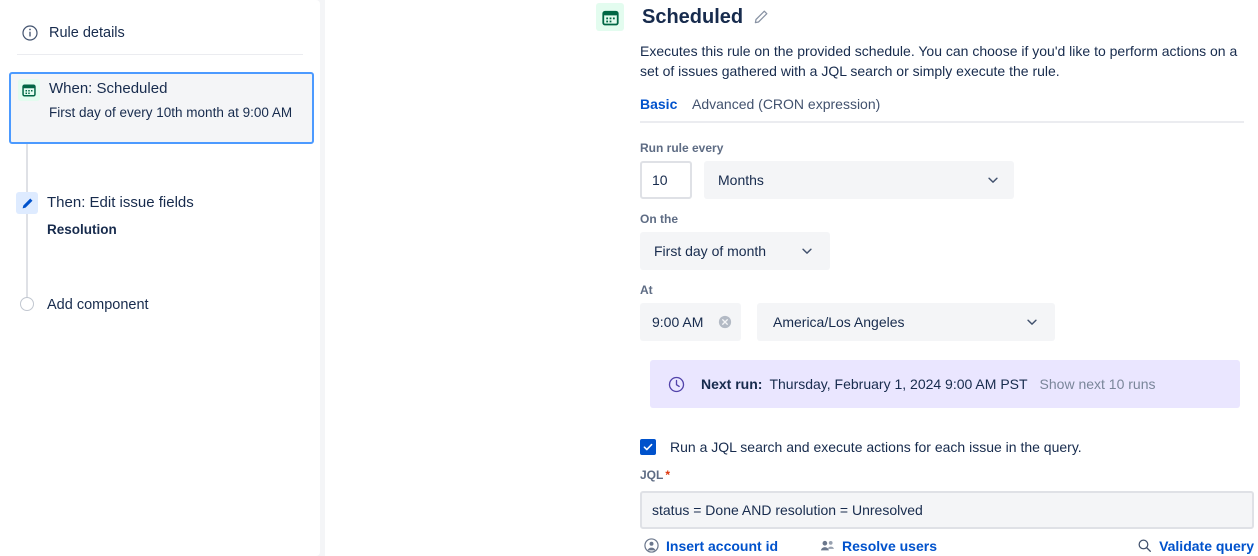 Image resolution: width=1258 pixels, height=556 pixels. Describe the element at coordinates (786, 104) in the screenshot. I see `tab-advanced-cron: Advanced (CRON expression)` at that location.